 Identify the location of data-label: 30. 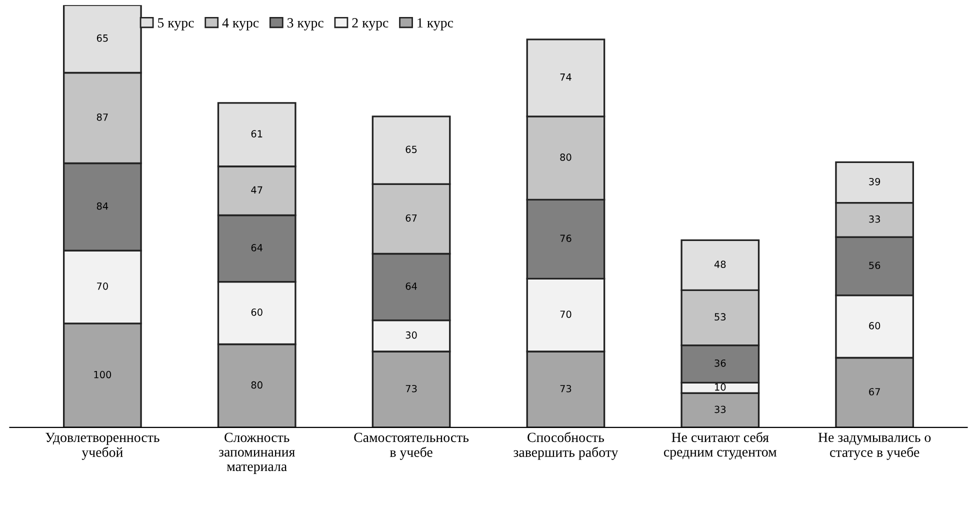
(411, 335).